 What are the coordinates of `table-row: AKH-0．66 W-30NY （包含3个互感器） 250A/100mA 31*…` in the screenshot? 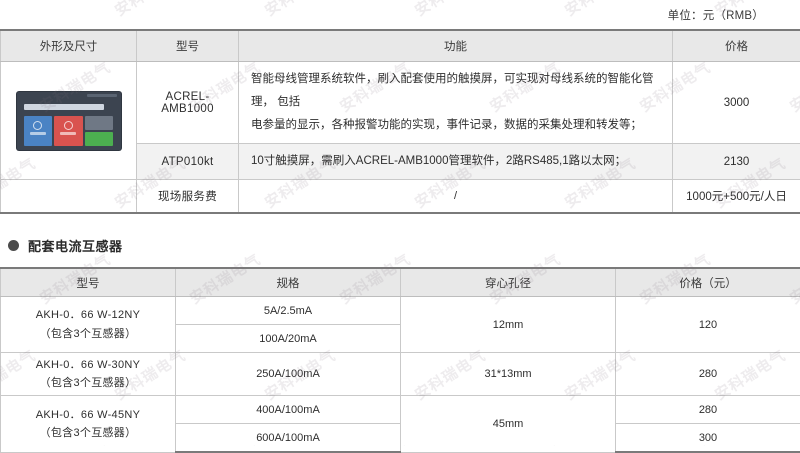 It's located at (400, 374).